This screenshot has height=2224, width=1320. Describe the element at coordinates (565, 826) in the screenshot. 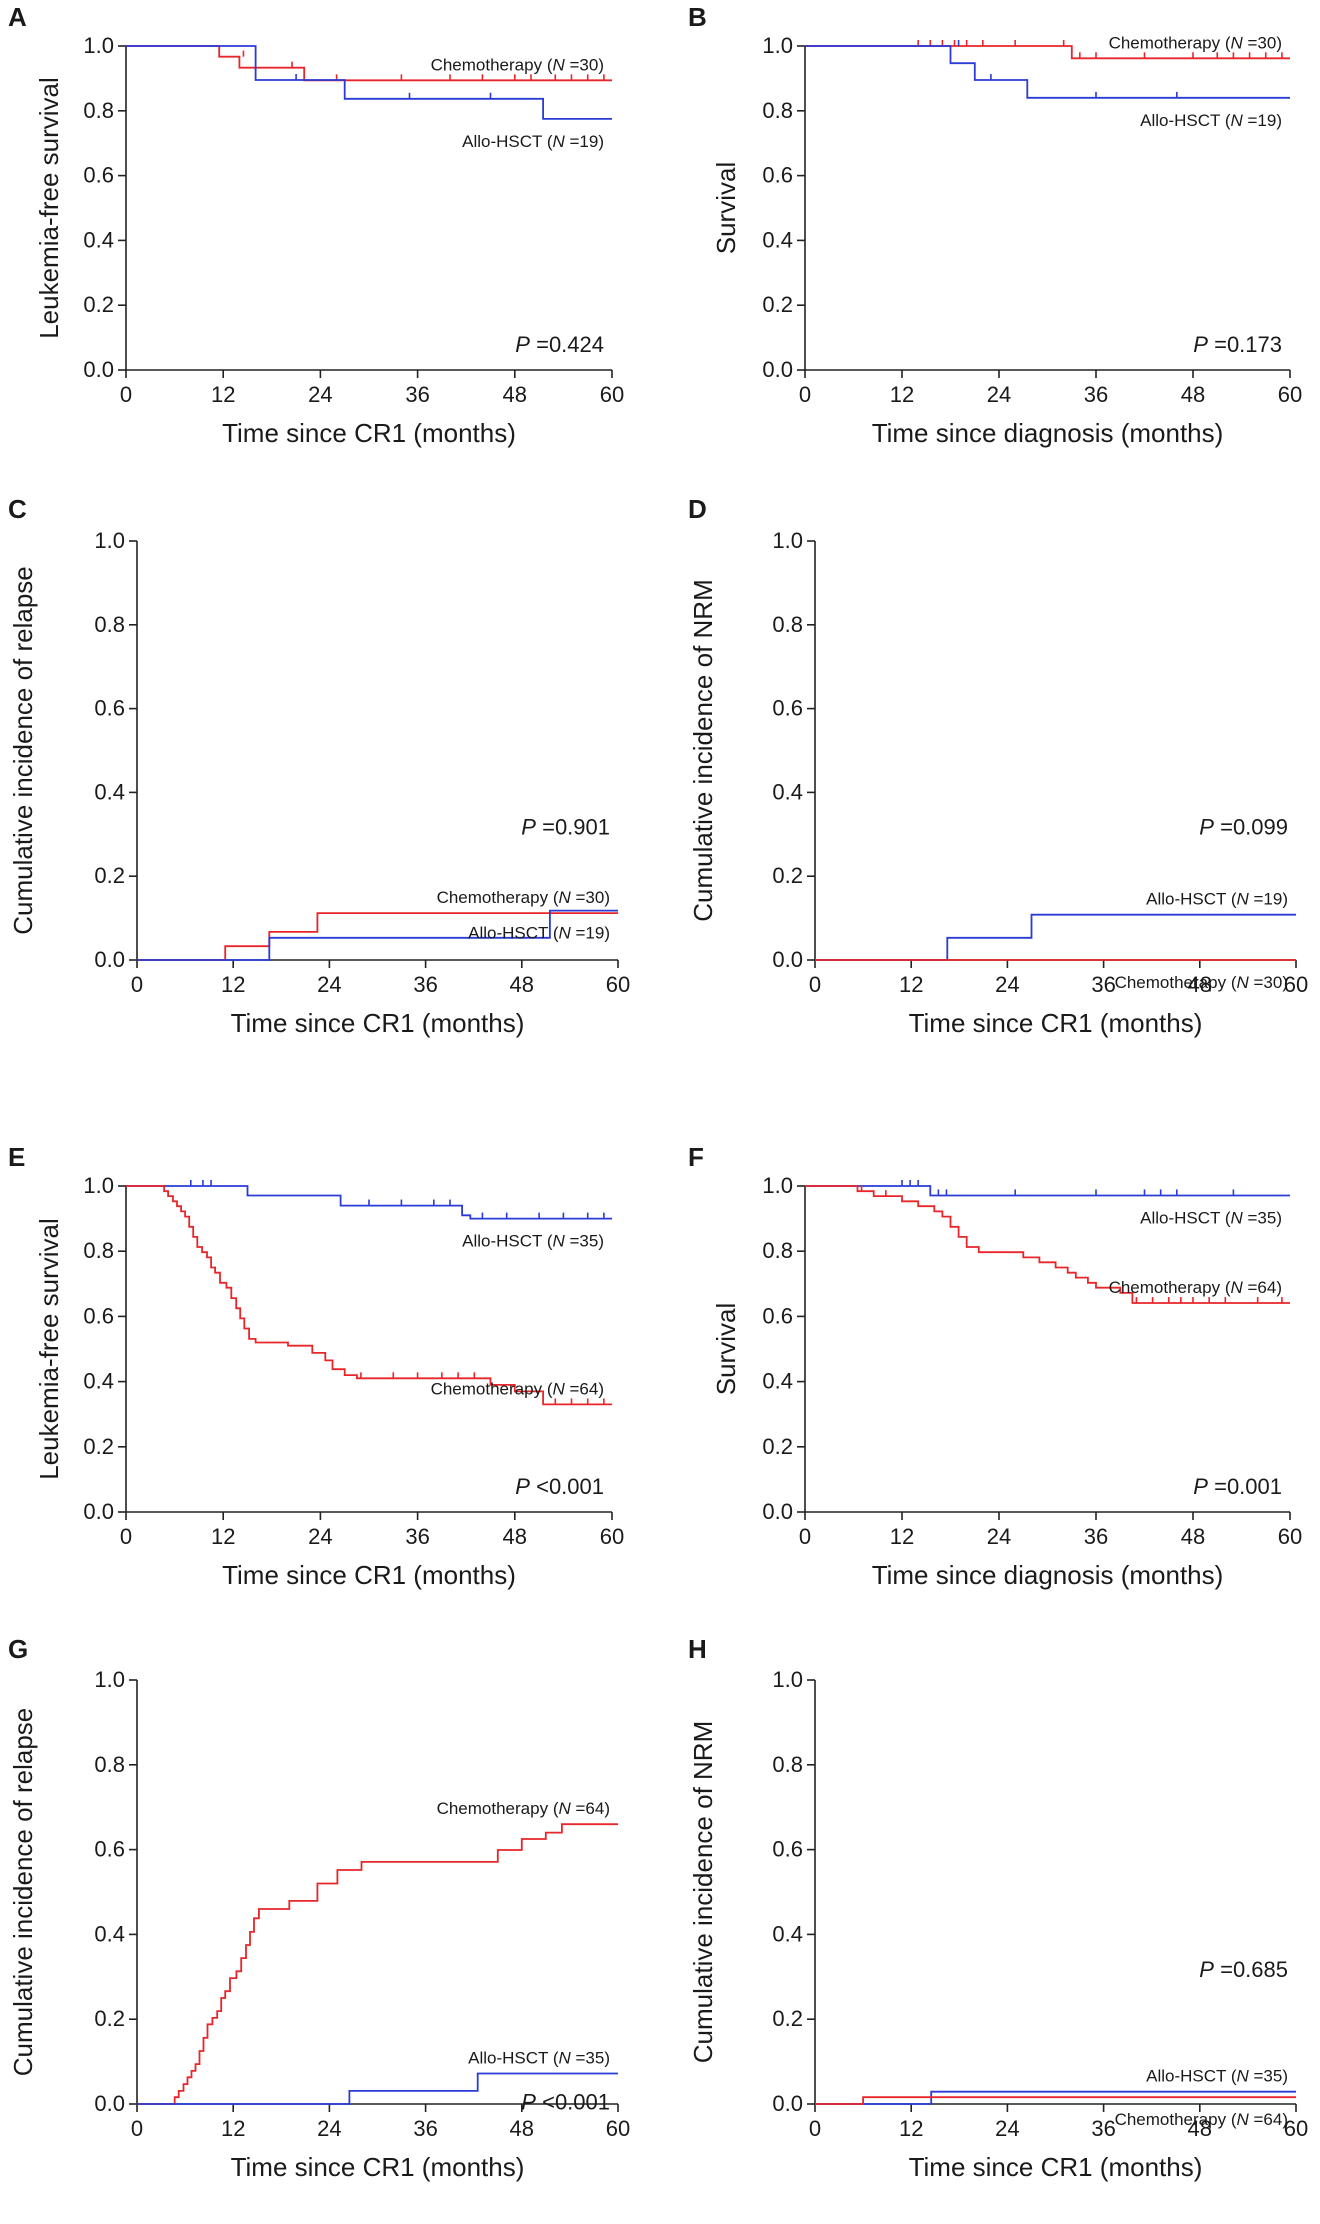

I see `p-value: P =0.901` at that location.